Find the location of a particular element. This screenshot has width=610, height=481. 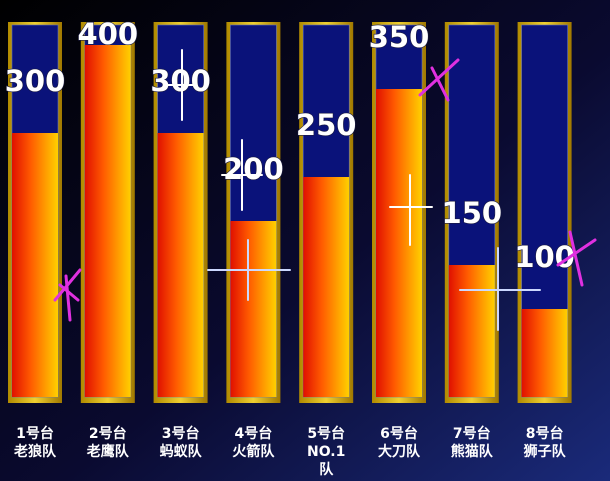

category-label: 老鹰队 is located at coordinates (108, 451).